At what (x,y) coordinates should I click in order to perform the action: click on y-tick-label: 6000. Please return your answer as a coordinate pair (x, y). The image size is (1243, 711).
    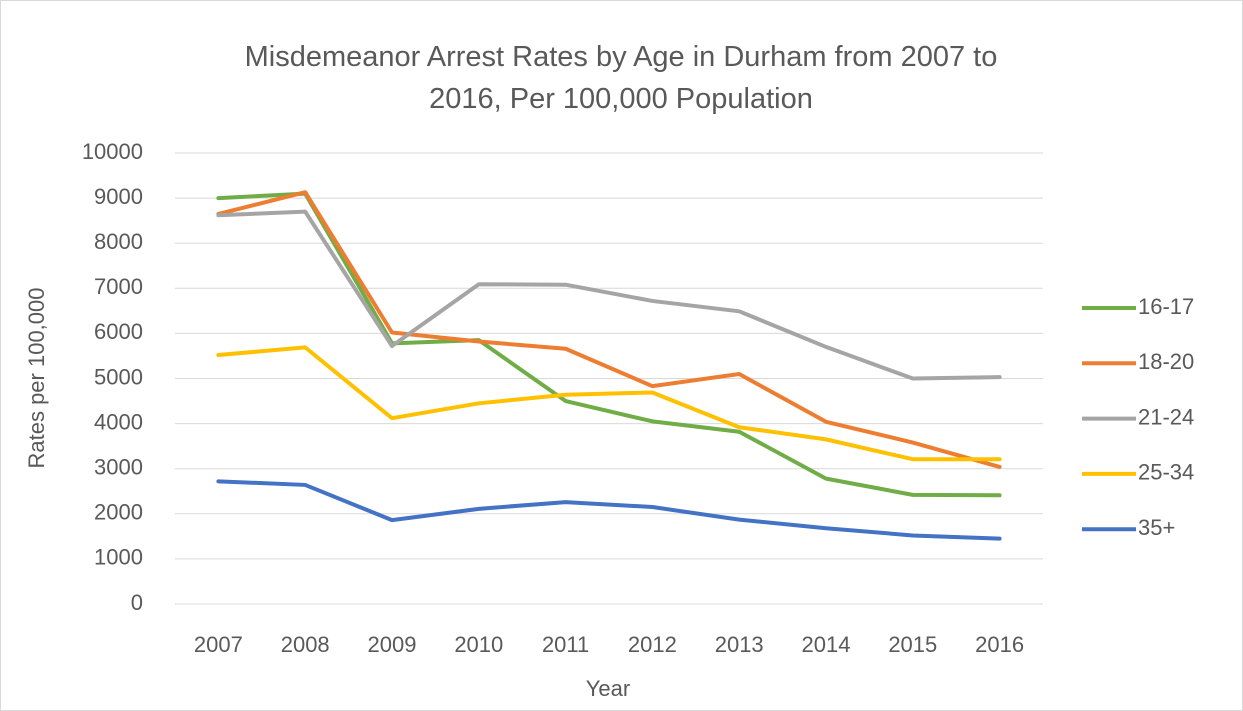
    Looking at the image, I should click on (118, 331).